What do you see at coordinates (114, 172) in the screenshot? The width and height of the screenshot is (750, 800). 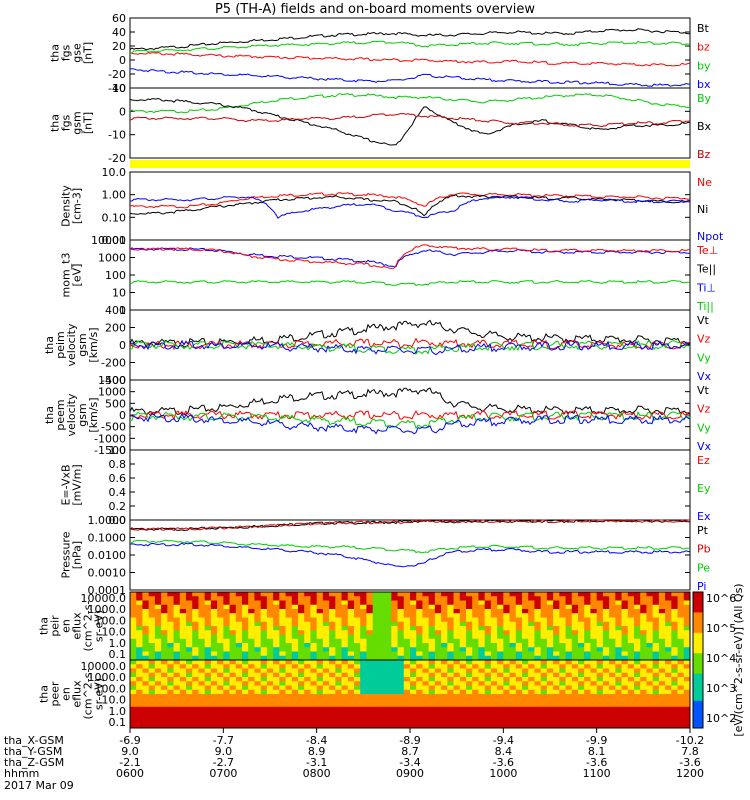 I see `y-tick-label: 10.0` at bounding box center [114, 172].